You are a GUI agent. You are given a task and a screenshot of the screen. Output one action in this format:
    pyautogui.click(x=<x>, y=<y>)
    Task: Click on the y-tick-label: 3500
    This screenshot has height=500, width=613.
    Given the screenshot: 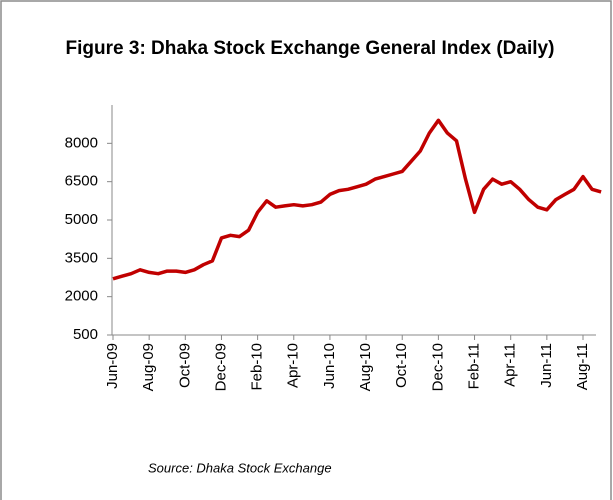 What is the action you would take?
    pyautogui.click(x=81, y=257)
    